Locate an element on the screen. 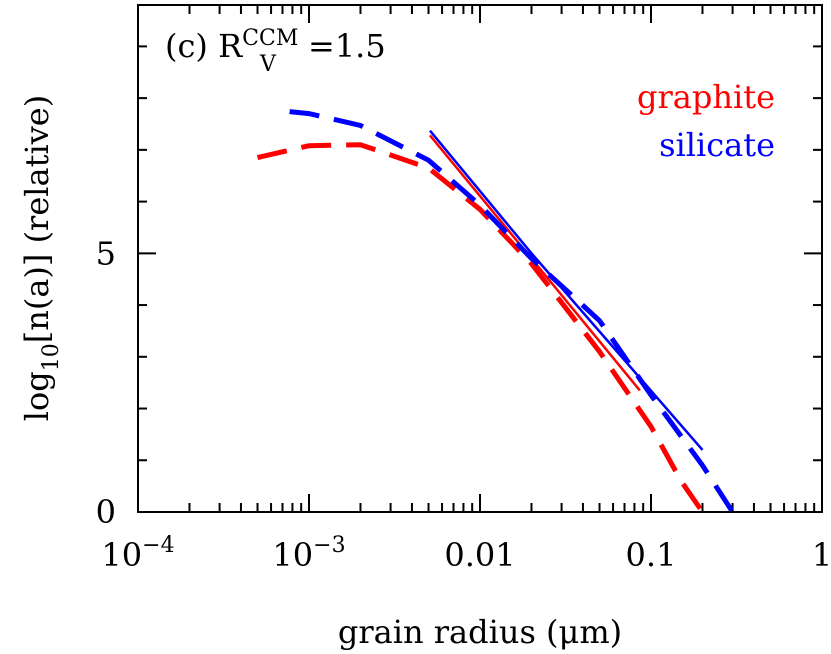 Image resolution: width=831 pixels, height=654 pixels. legend-label: silicate is located at coordinates (717, 145).